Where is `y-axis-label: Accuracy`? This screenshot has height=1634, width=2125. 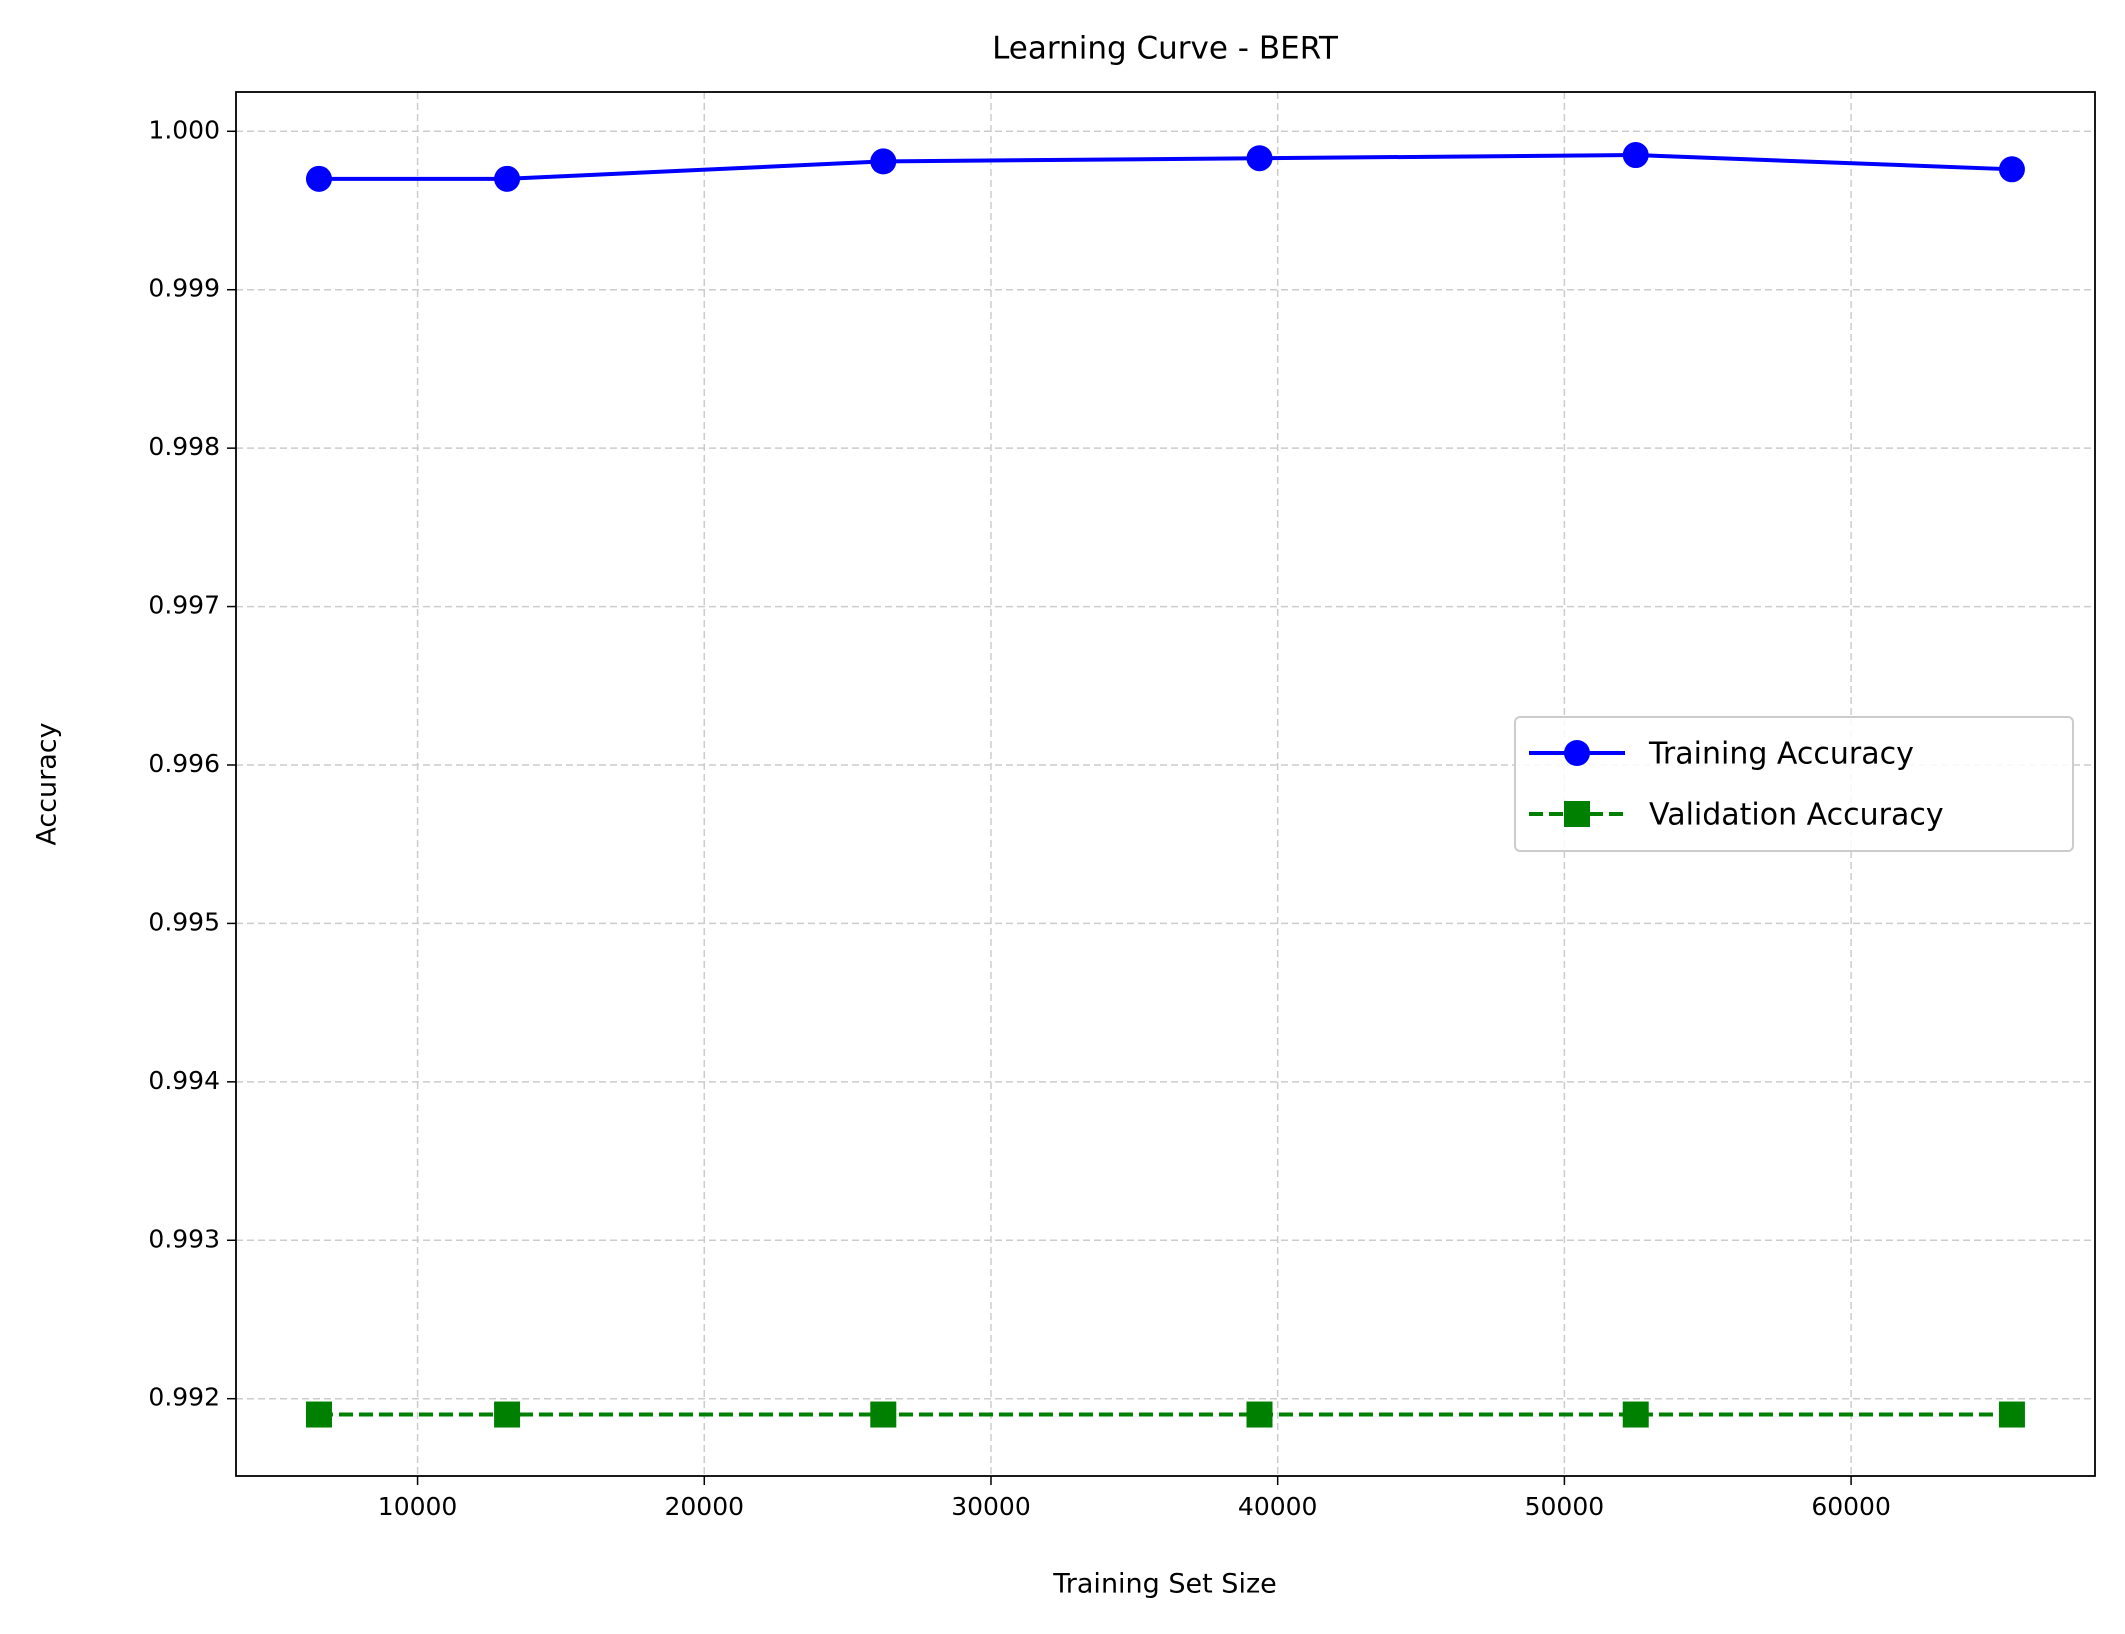 y-axis-label: Accuracy is located at coordinates (47, 783).